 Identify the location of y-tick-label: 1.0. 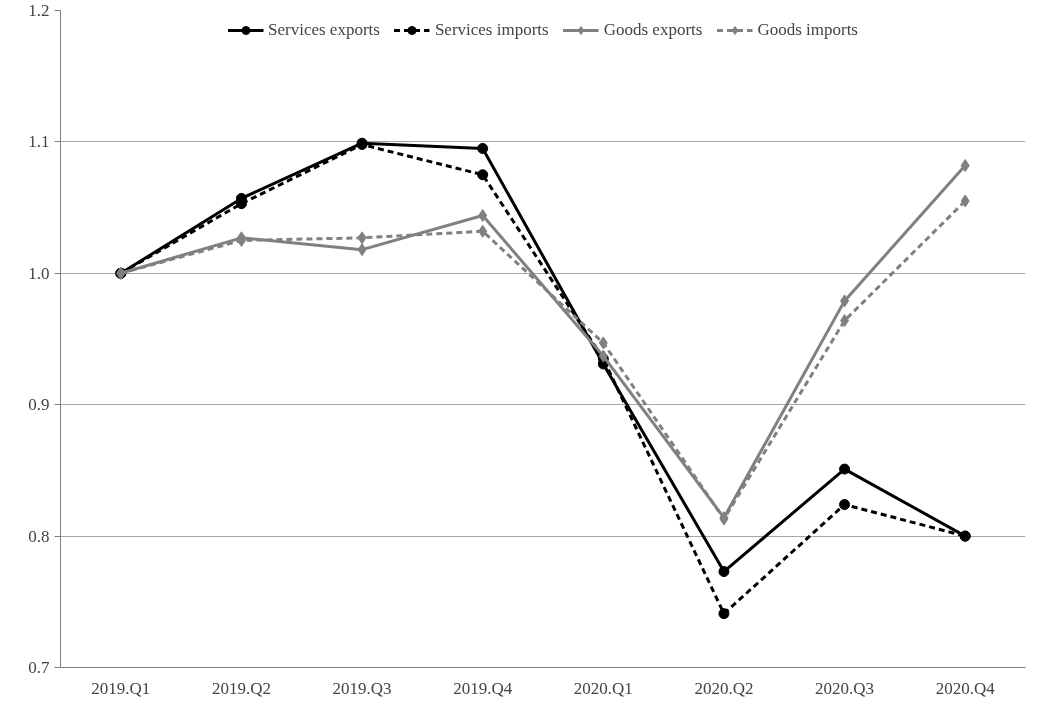
(39, 273).